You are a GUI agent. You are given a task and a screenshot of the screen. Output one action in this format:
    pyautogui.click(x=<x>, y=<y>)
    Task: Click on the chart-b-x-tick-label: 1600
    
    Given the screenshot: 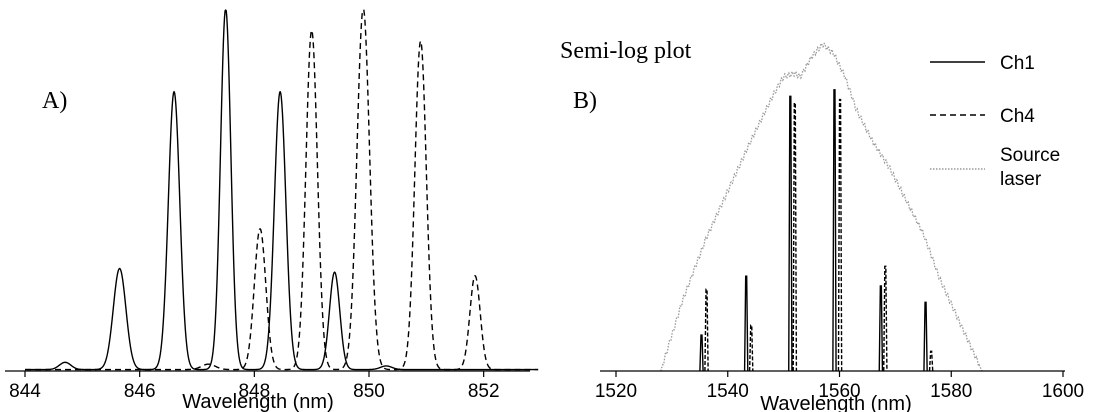 What is the action you would take?
    pyautogui.click(x=1063, y=391)
    